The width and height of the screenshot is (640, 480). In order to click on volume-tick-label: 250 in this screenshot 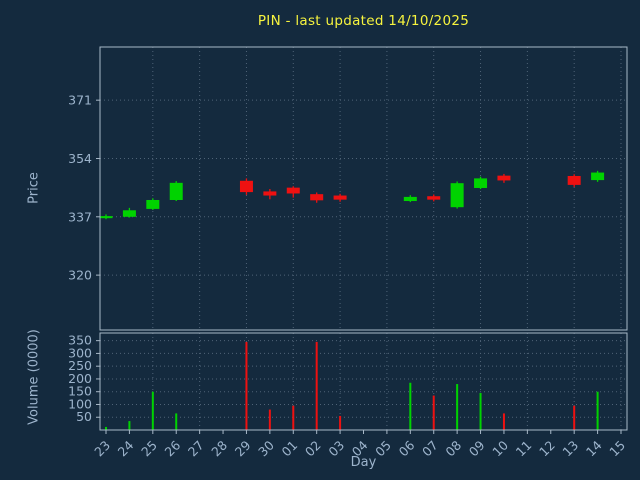, I will do `click(80, 365)`.